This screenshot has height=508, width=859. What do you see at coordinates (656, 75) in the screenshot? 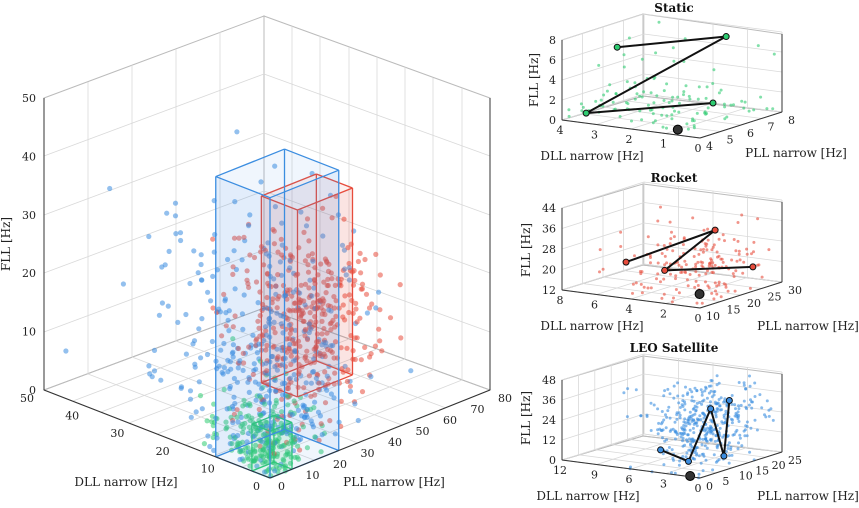
I see `subplot-trajectory` at bounding box center [656, 75].